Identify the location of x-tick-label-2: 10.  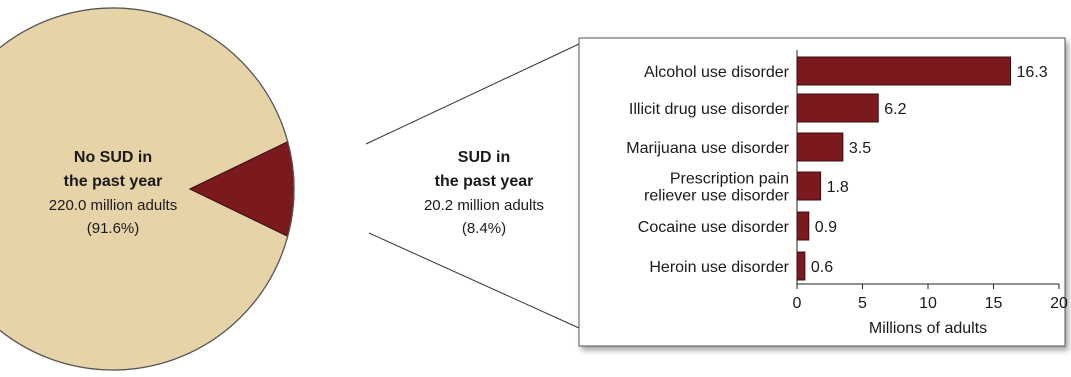
(928, 303).